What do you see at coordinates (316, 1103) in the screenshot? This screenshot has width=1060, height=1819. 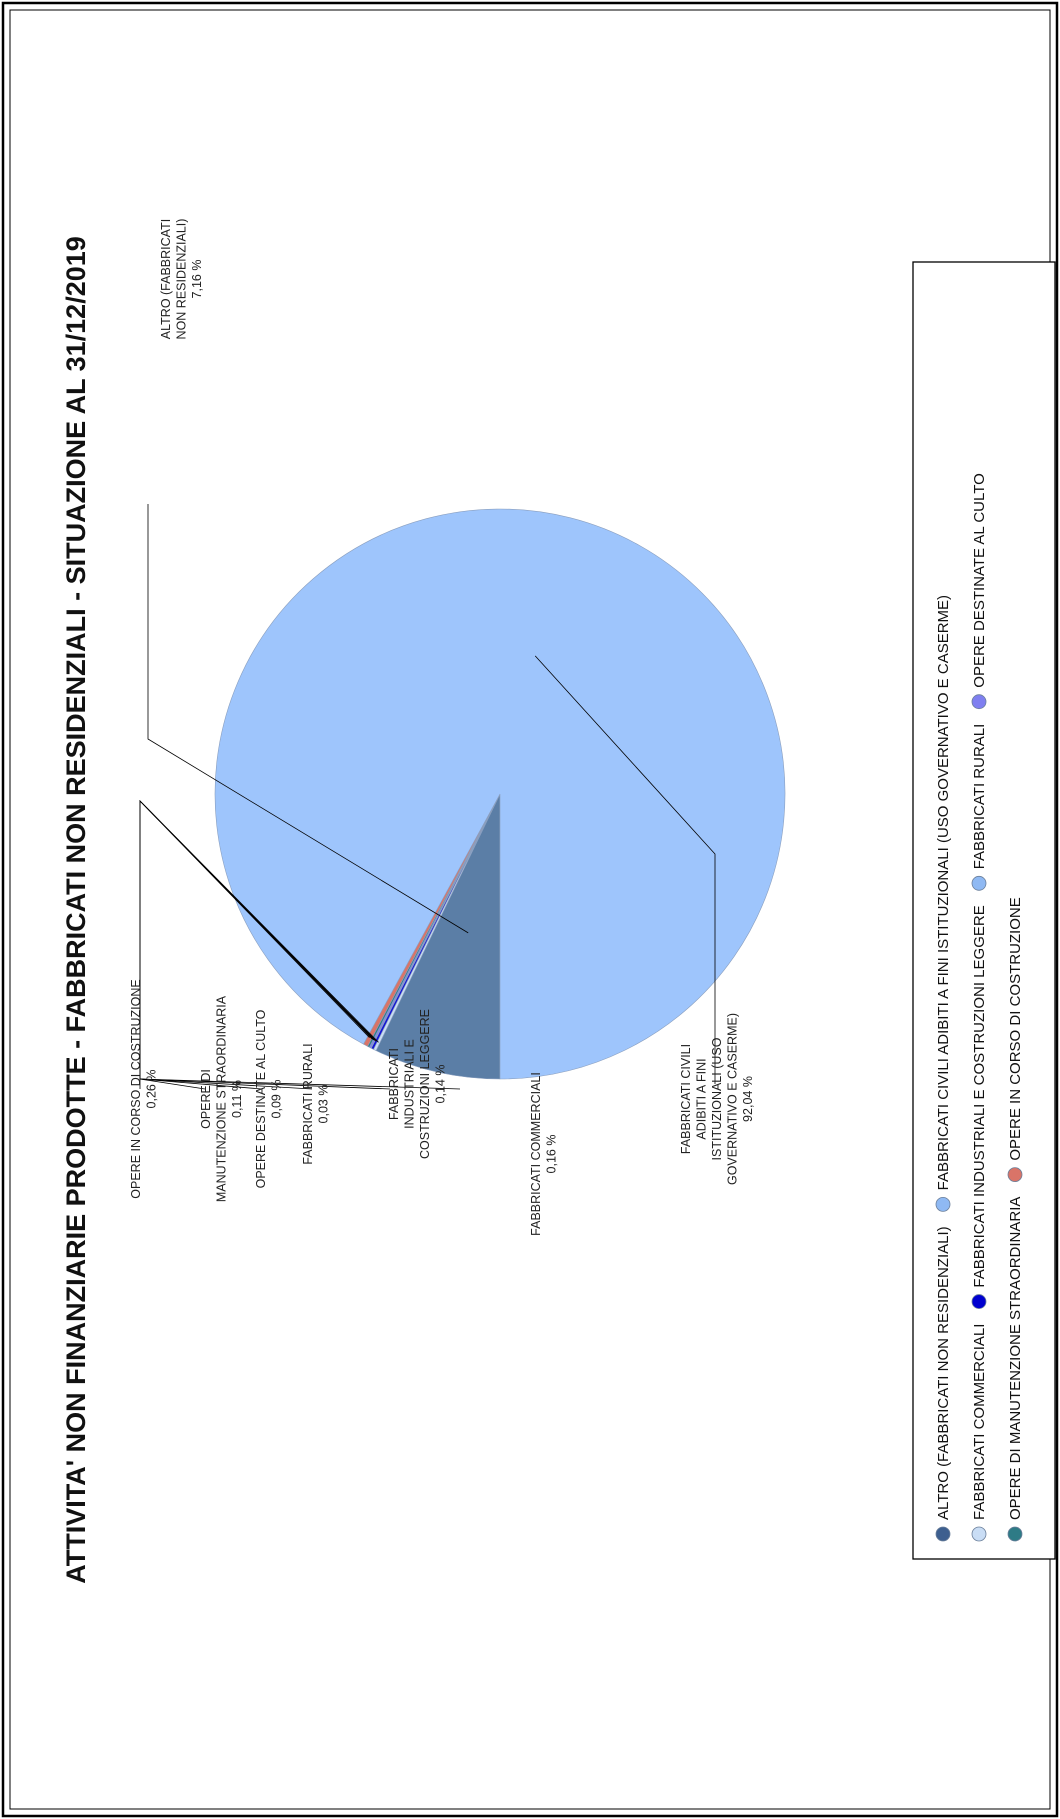 I see `label-fabbricati-rurali: FABBRICATI RURALI 0,03 %` at bounding box center [316, 1103].